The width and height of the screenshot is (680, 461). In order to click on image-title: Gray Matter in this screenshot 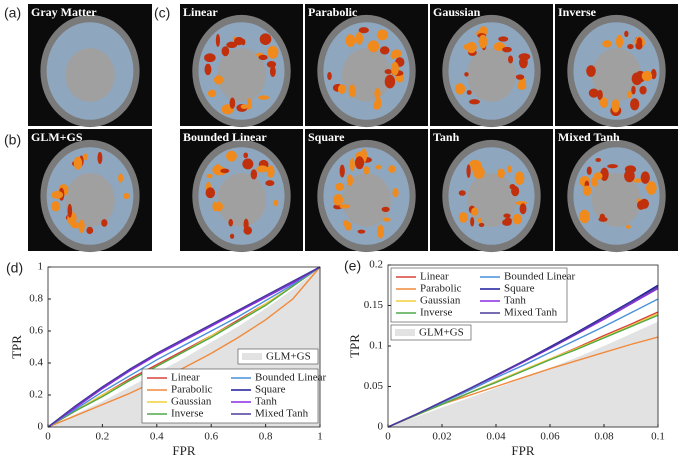, I will do `click(64, 12)`.